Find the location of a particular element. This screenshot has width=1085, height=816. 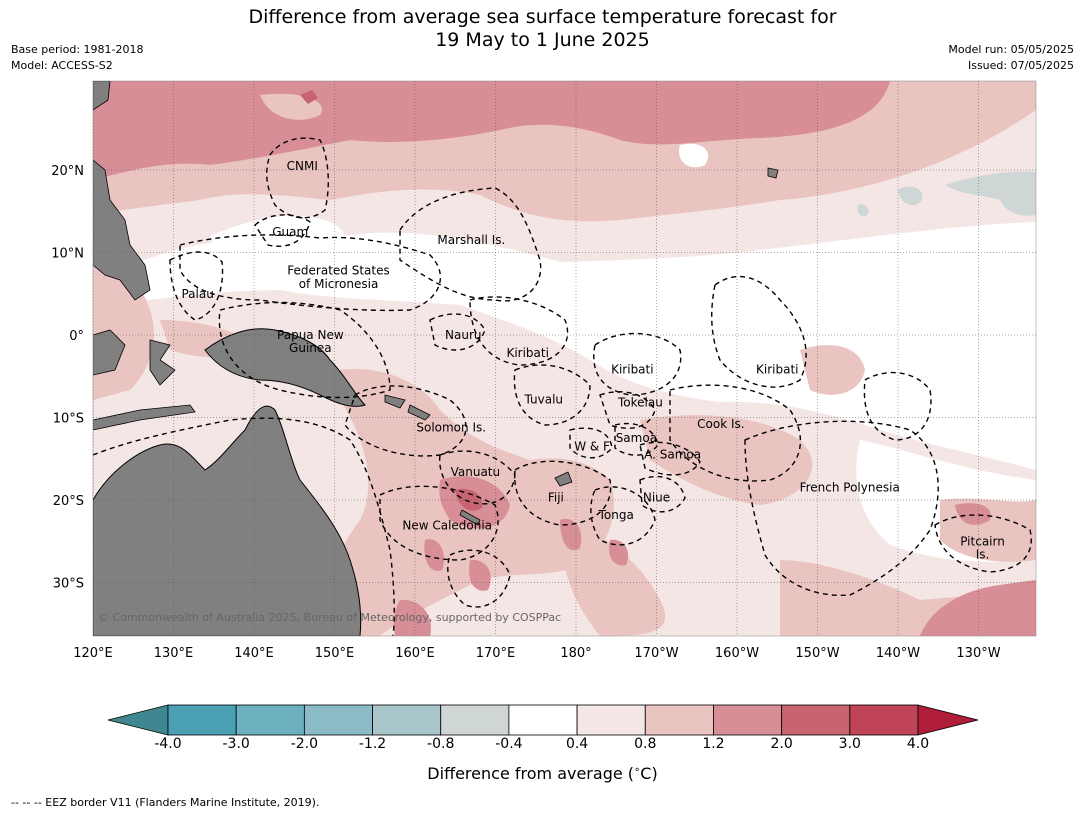

eez-border-australia is located at coordinates (243, 527).